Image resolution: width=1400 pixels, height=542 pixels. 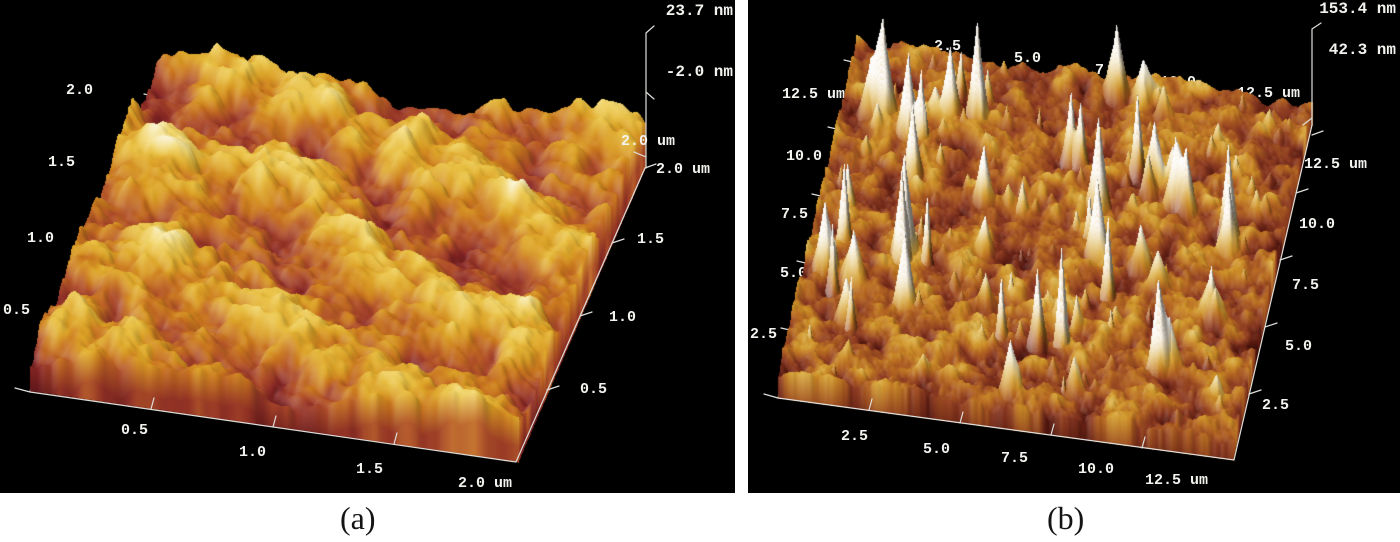 I want to click on a-bottom-axis-ticks, so click(x=206, y=416).